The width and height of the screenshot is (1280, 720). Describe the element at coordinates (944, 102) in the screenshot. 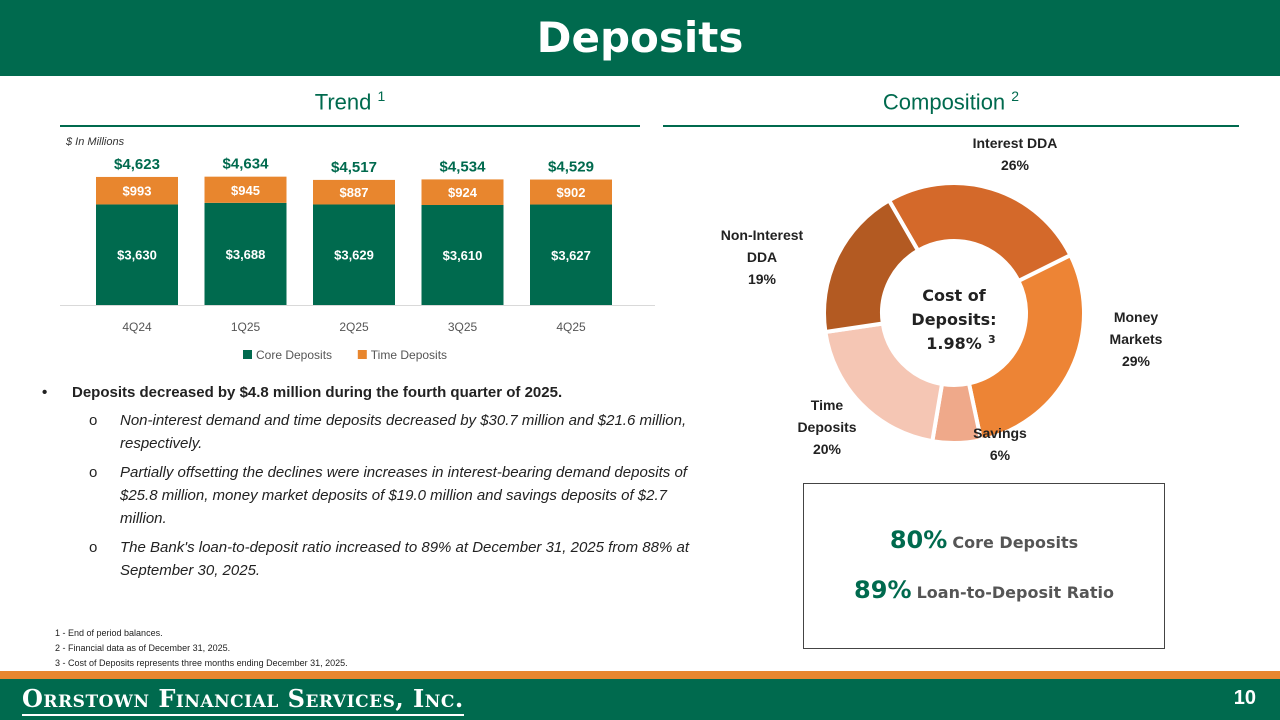

I see `composition-title-text: Composition` at that location.